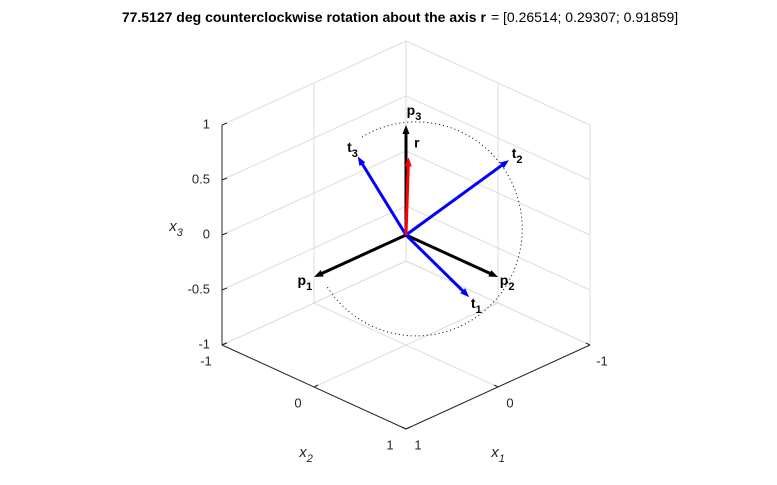  Describe the element at coordinates (509, 402) in the screenshot. I see `x-tick-label: 0` at that location.